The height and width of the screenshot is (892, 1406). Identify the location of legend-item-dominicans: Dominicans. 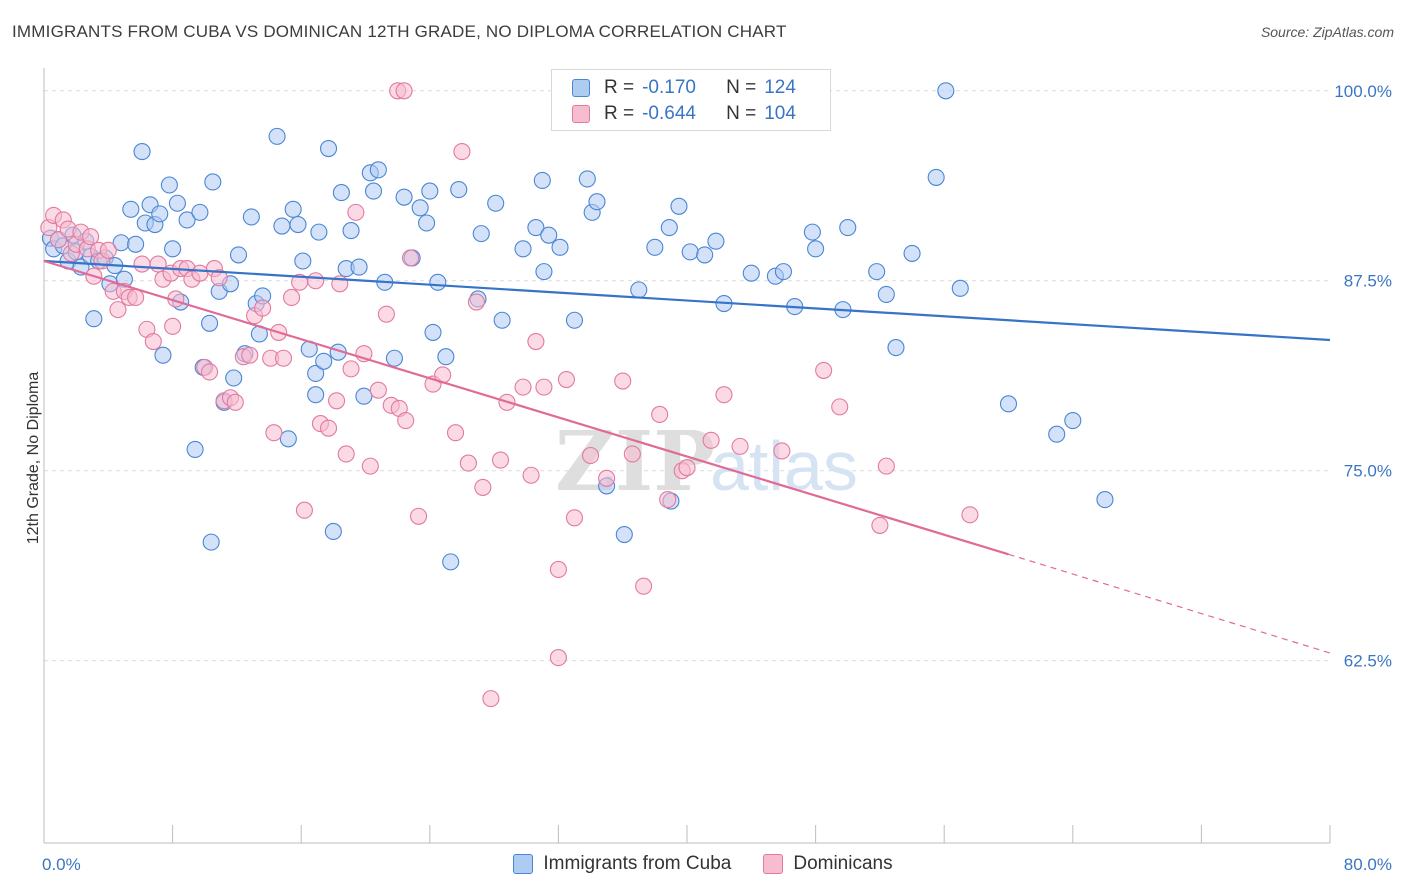
(828, 864).